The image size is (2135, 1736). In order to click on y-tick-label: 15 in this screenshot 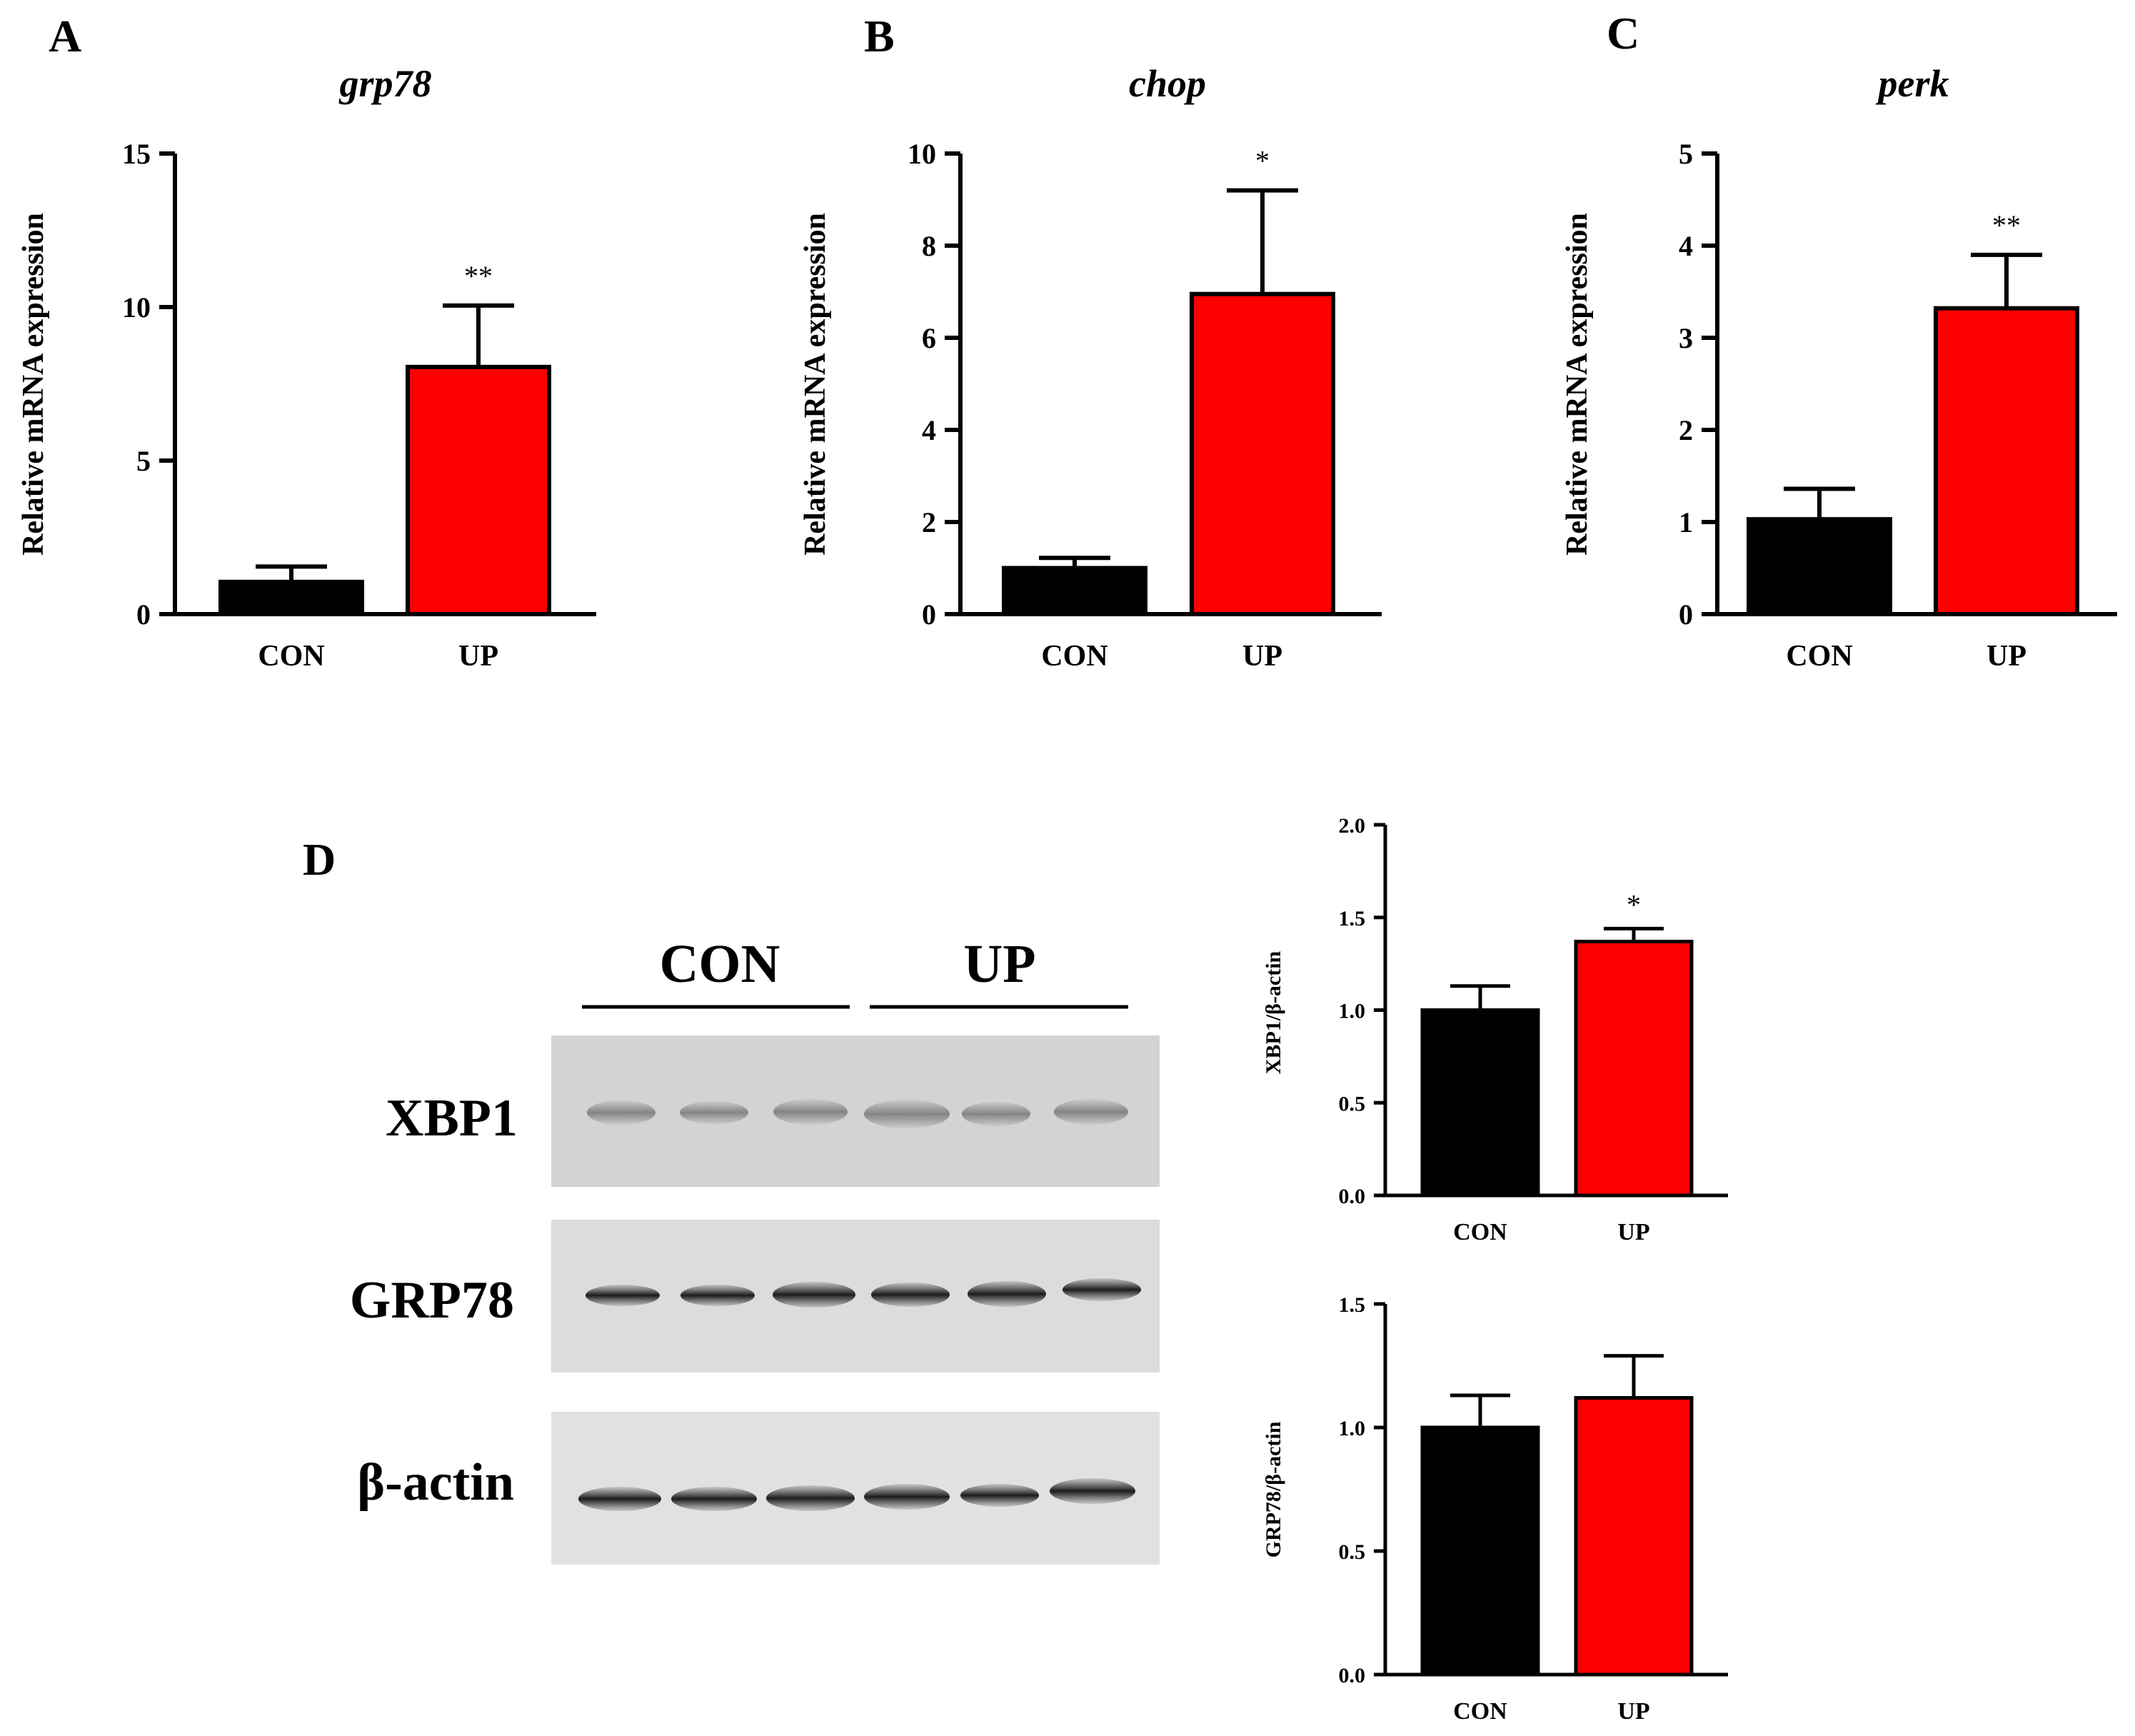, I will do `click(136, 154)`.